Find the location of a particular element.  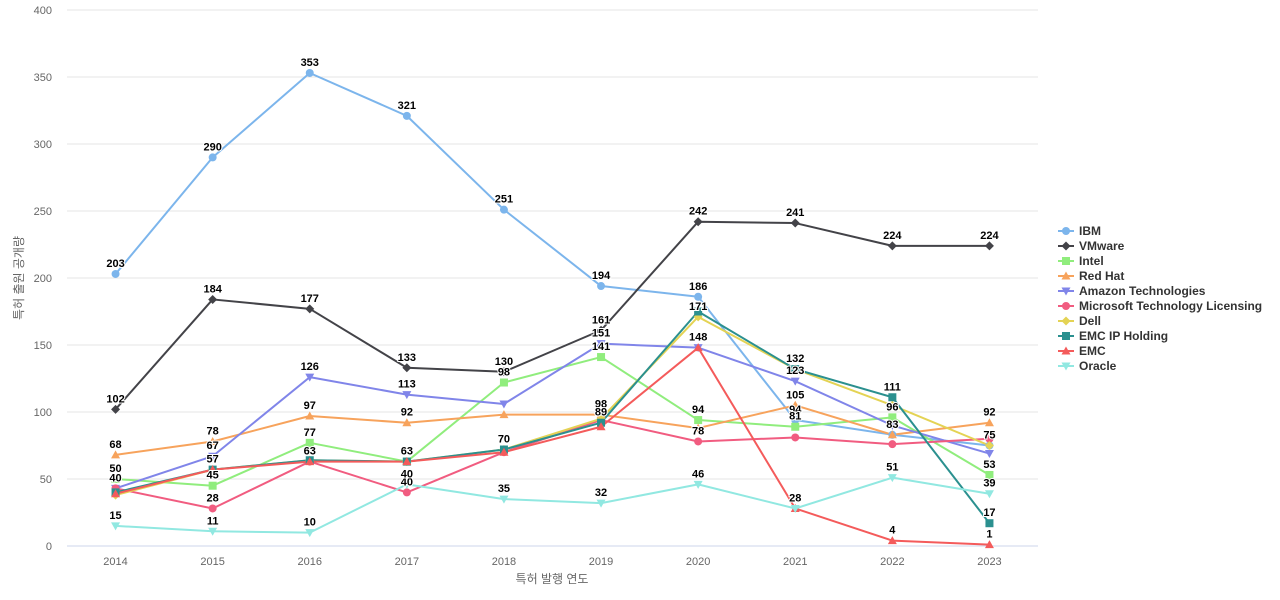

data-label-emc: 4 is located at coordinates (892, 531).